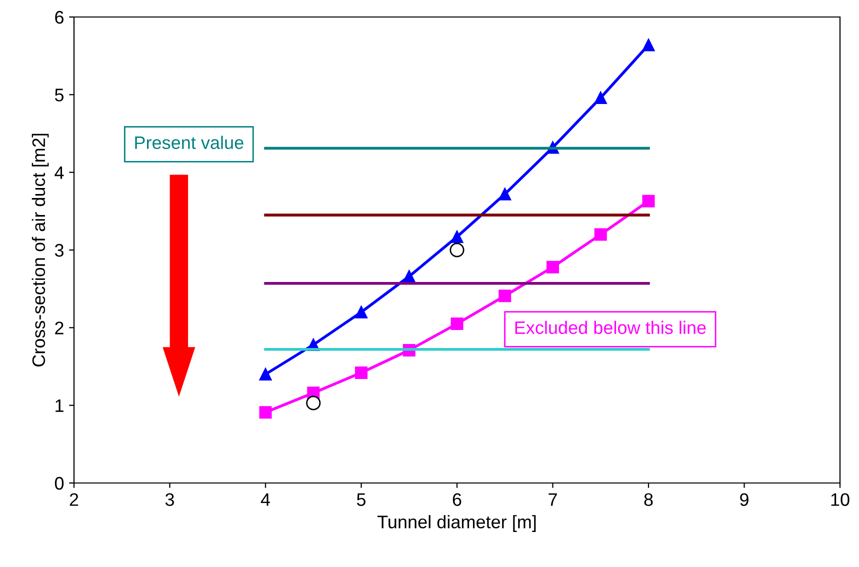  What do you see at coordinates (74, 499) in the screenshot?
I see `x-tick-label: 2` at bounding box center [74, 499].